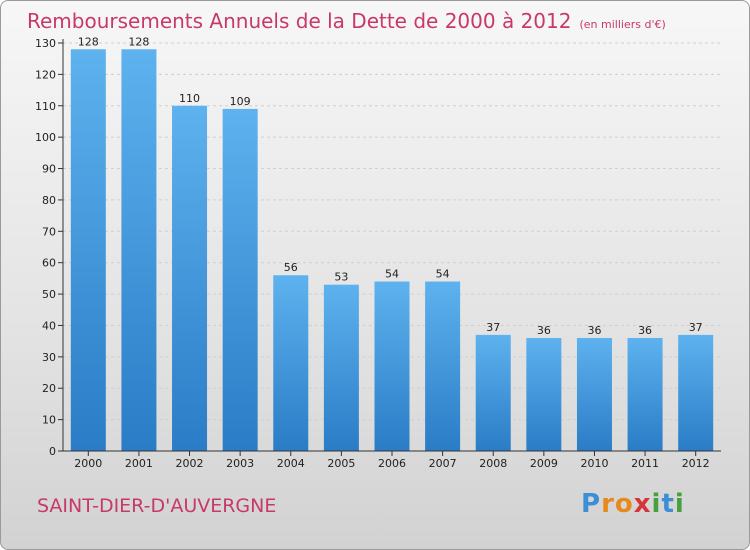  What do you see at coordinates (443, 366) in the screenshot?
I see `bar-2007` at bounding box center [443, 366].